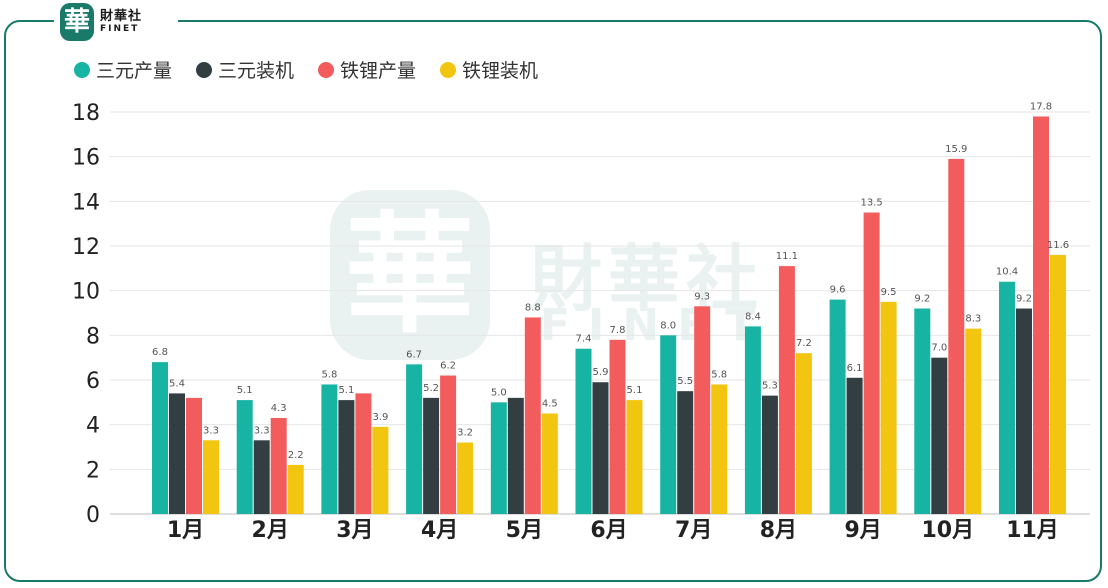  Describe the element at coordinates (855, 368) in the screenshot. I see `data-label: 6.1` at that location.